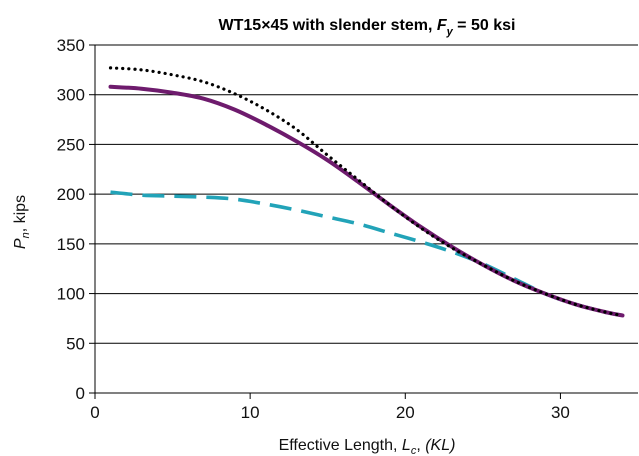 This screenshot has width=639, height=456. Describe the element at coordinates (367, 446) in the screenshot. I see `x-axis-label: Effective Length, Lc, (KL)` at that location.